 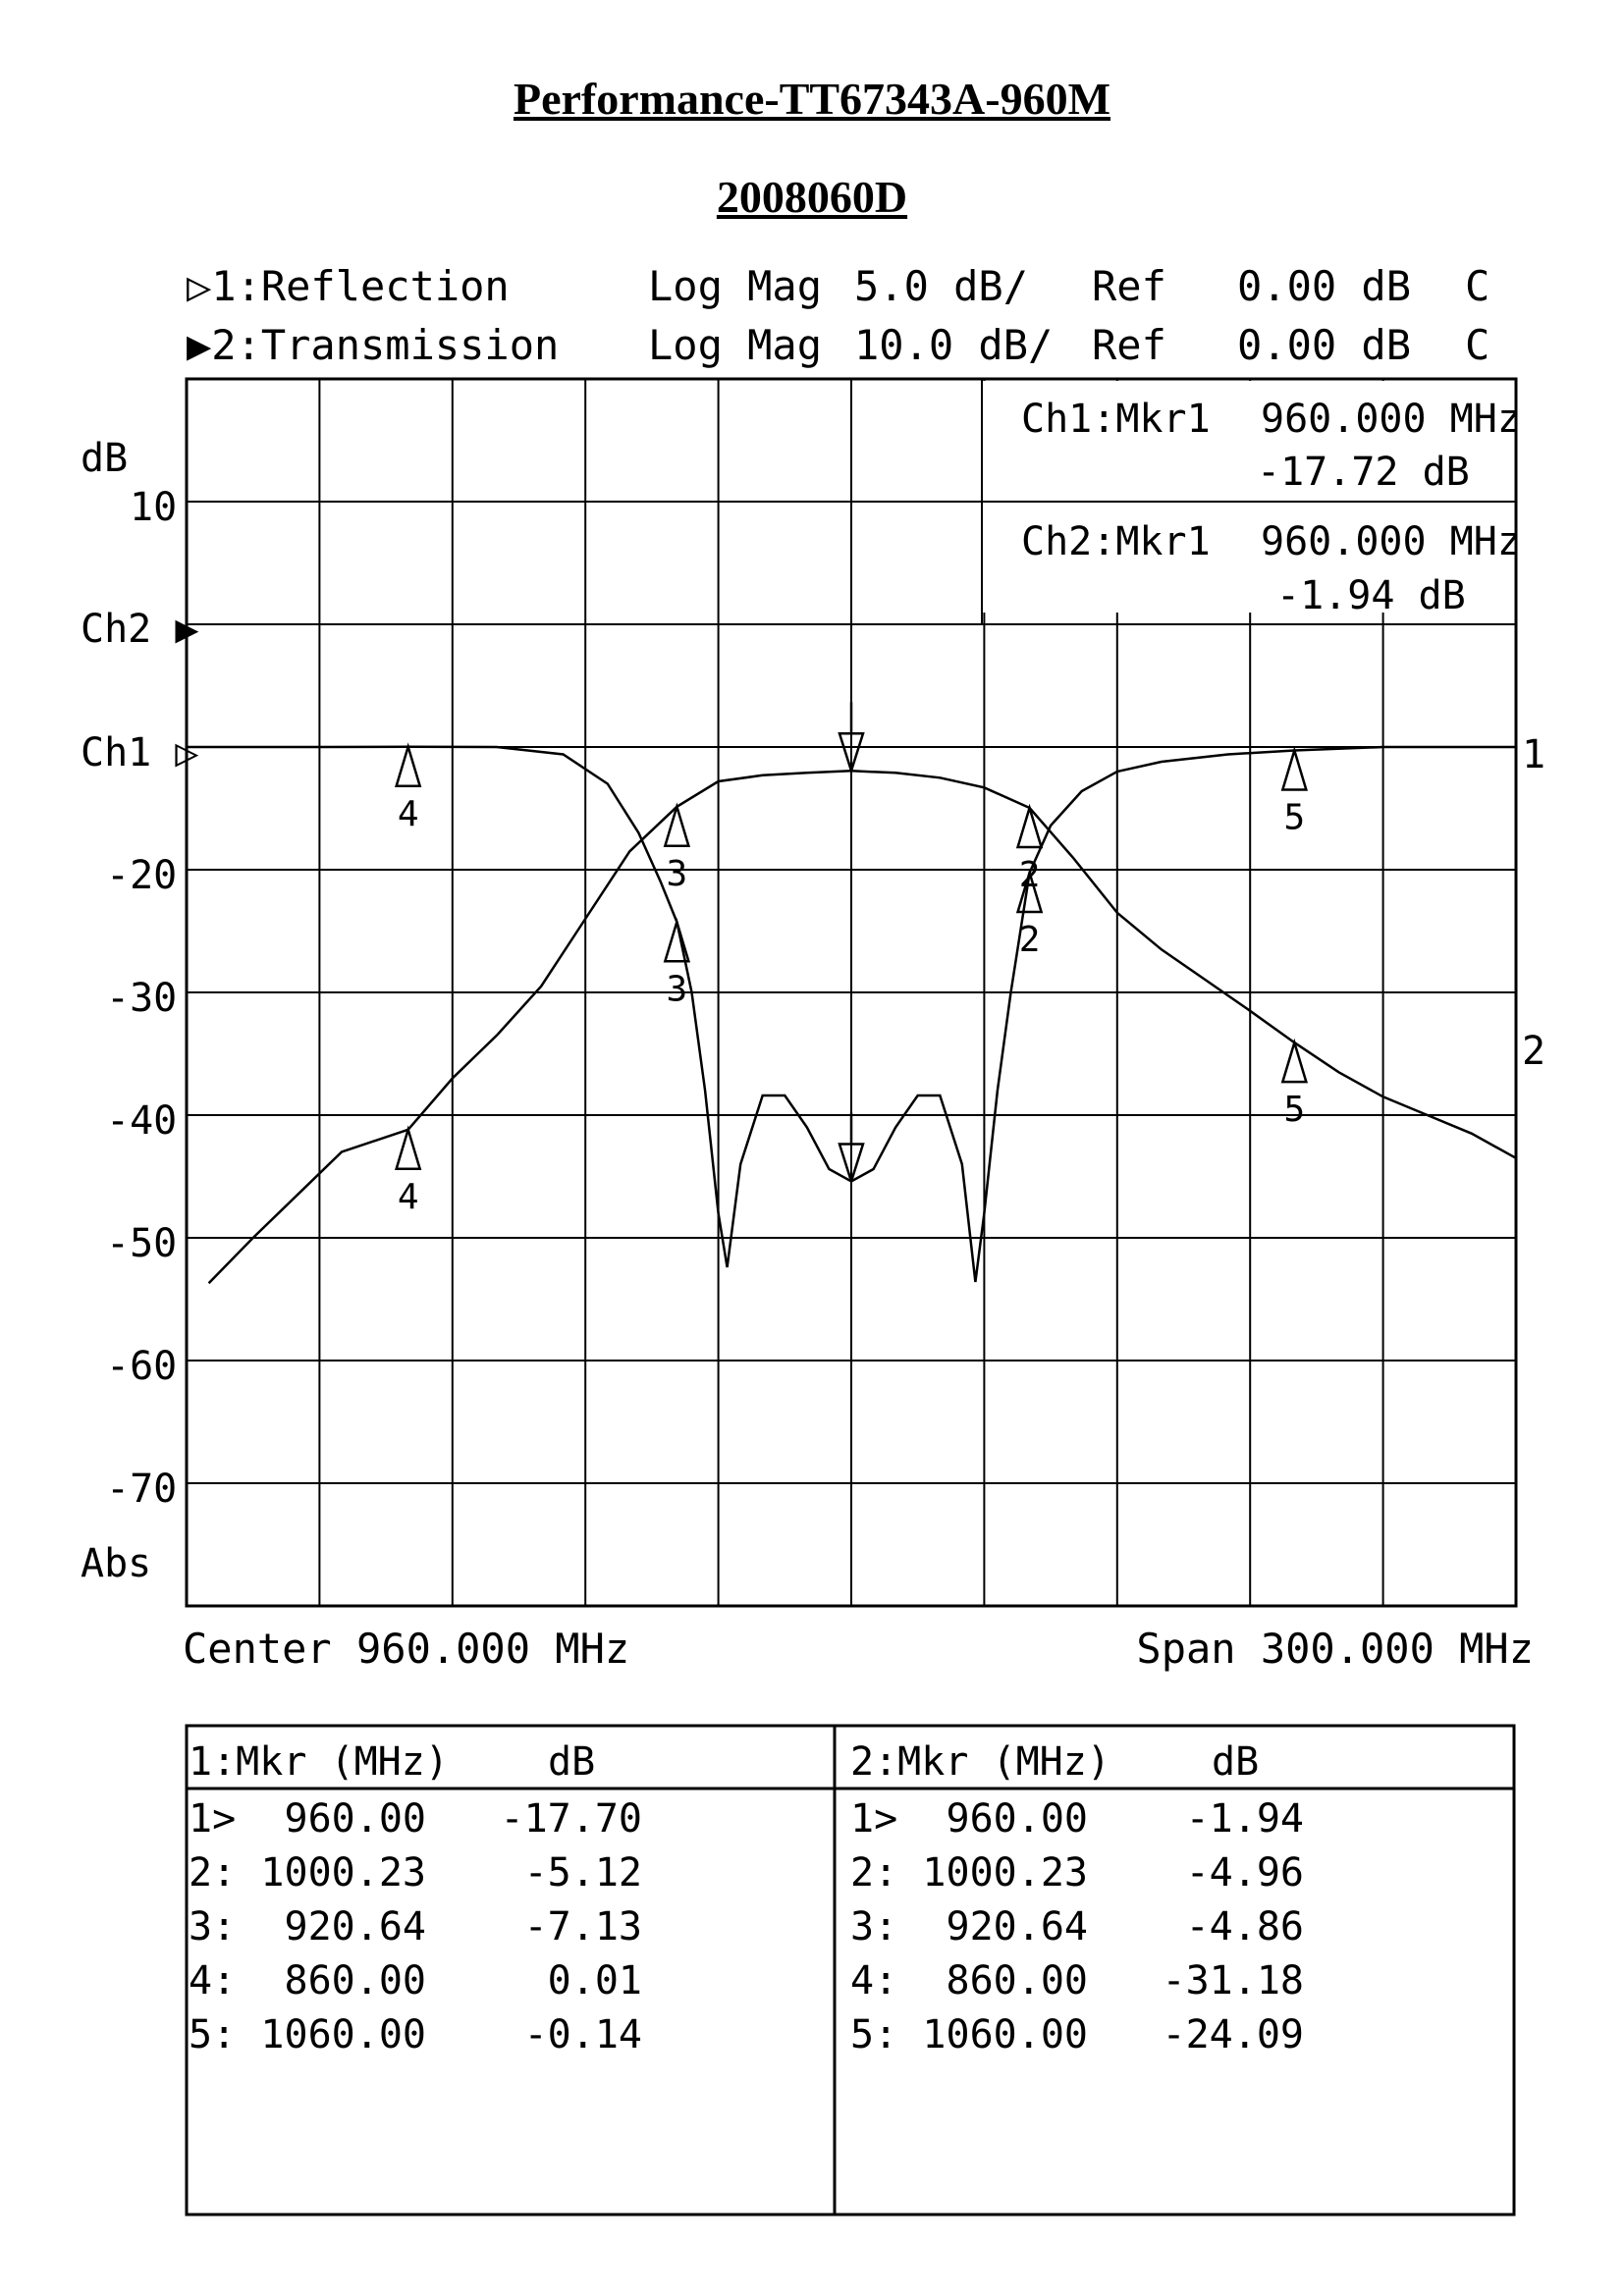 I want to click on ch2-table-header-mkr: 2:Mkr (MHz), so click(x=980, y=1762).